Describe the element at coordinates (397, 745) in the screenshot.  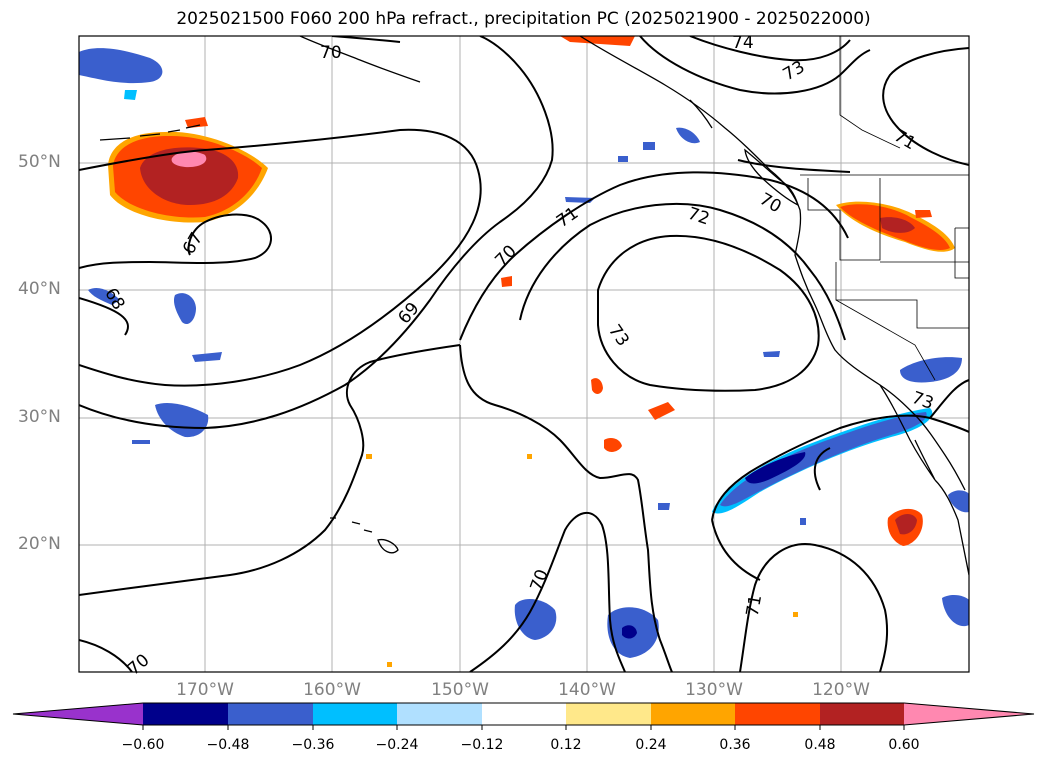
I see `colorbar-tick-label: −0.24` at that location.